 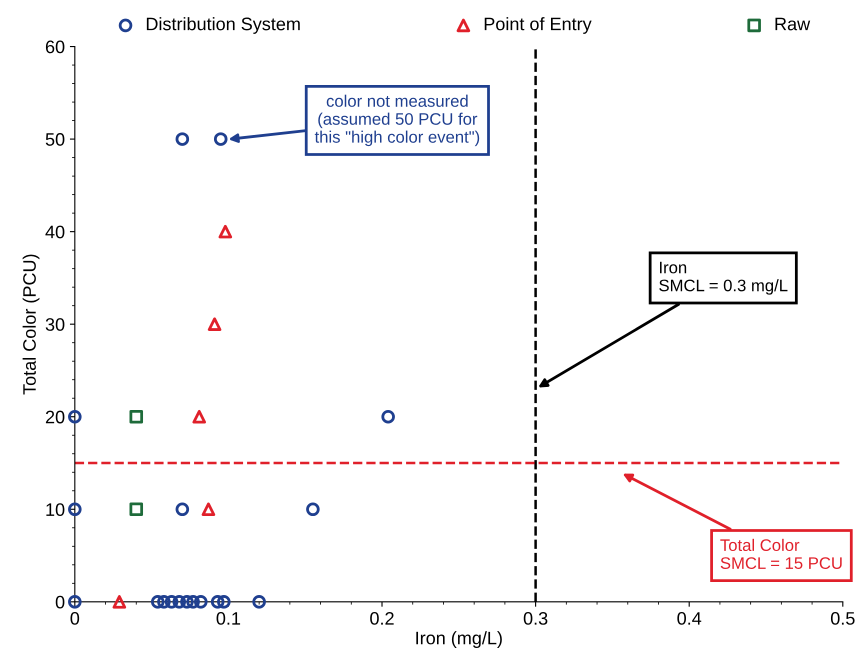 I want to click on x-tick-label: 0.5, so click(x=842, y=618).